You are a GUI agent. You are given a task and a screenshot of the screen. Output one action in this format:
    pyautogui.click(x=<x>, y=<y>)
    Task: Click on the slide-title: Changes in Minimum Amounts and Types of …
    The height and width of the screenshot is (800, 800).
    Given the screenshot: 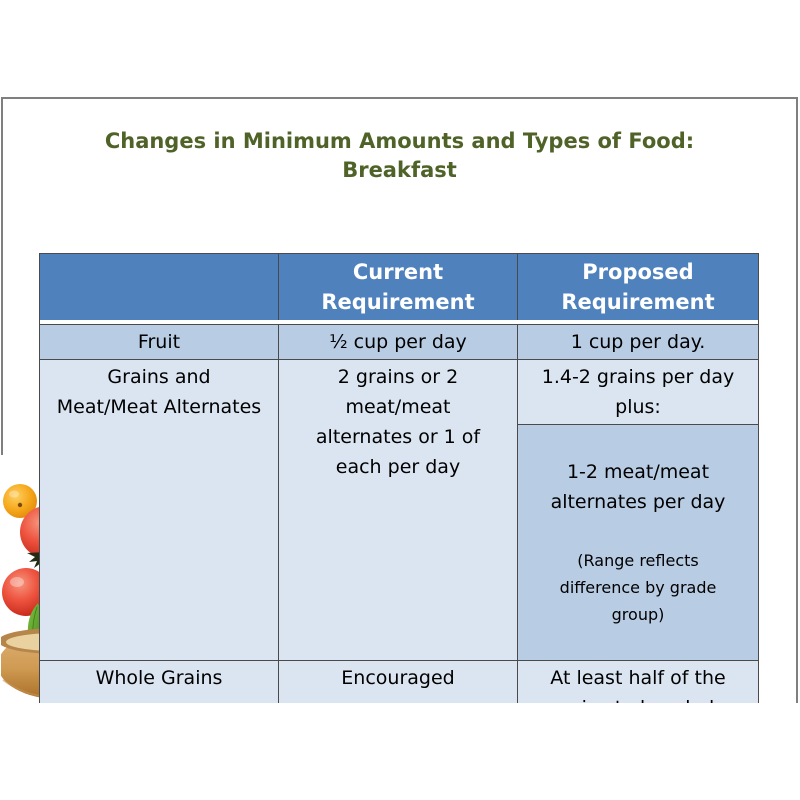 What is the action you would take?
    pyautogui.click(x=399, y=155)
    